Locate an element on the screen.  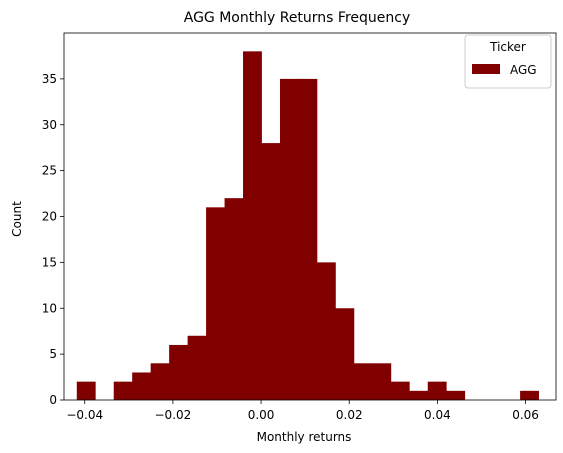
legend-swatch is located at coordinates (486, 69).